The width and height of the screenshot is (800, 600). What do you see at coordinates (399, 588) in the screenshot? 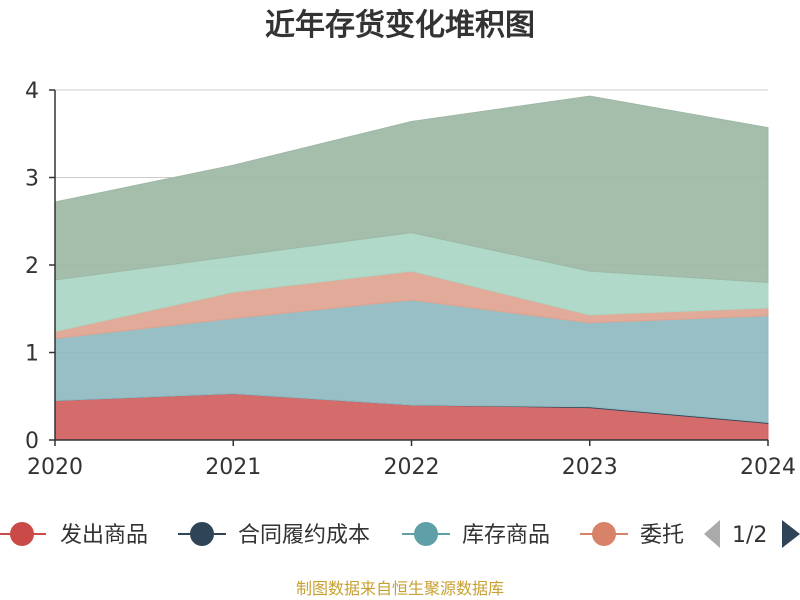
I see `data-source-note: 制图数据来自恒生聚源数据库` at bounding box center [399, 588].